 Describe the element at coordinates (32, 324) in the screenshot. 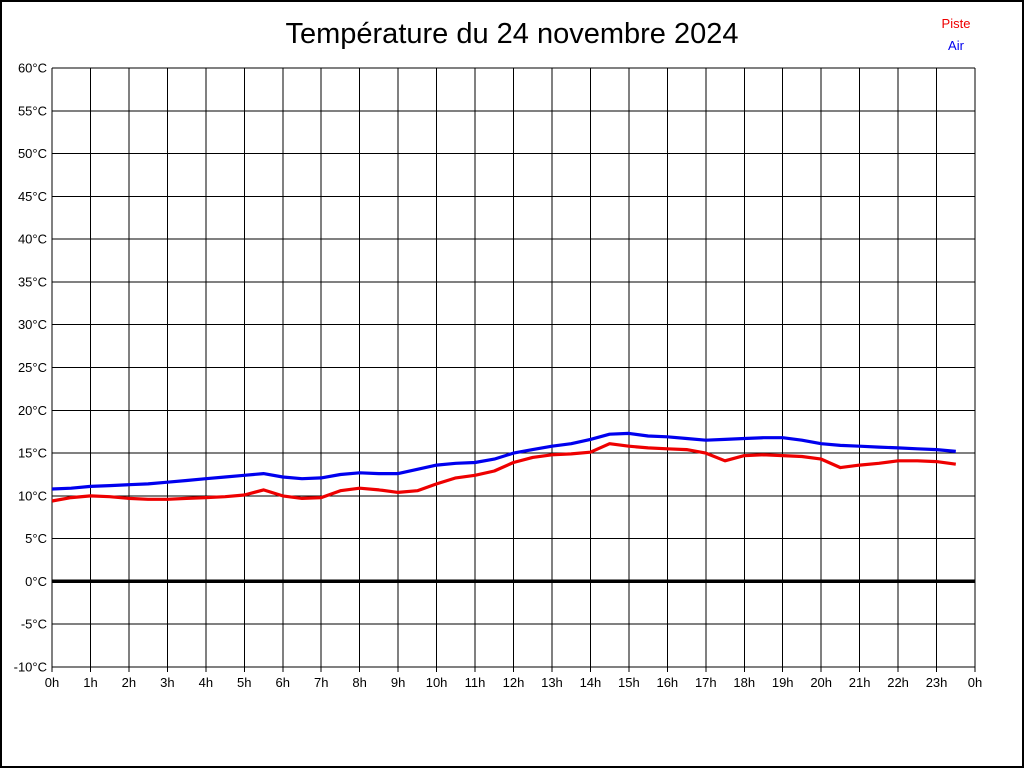

I see `y-axis-label: 30°C` at that location.